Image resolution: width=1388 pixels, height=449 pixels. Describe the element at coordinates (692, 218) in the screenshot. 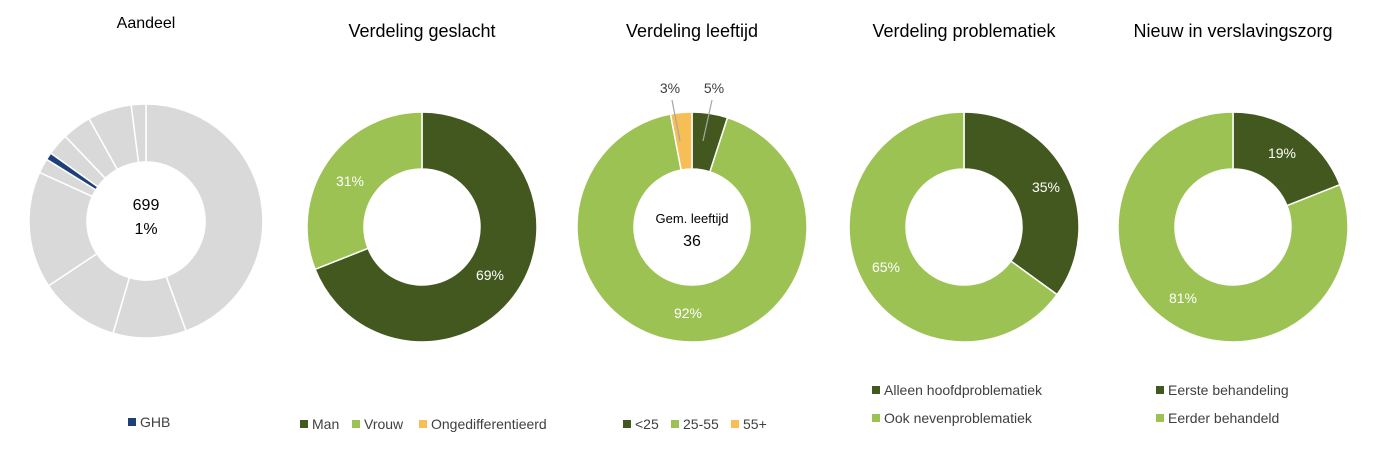

I see `center-text: Gem. leeftijd` at that location.